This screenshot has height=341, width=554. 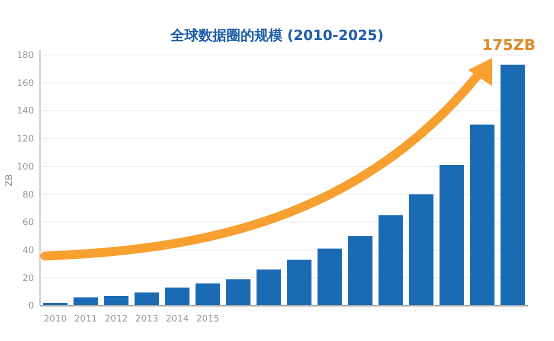 I want to click on chart-title: 全球数据圈的规模 (2010-2025), so click(x=276, y=36).